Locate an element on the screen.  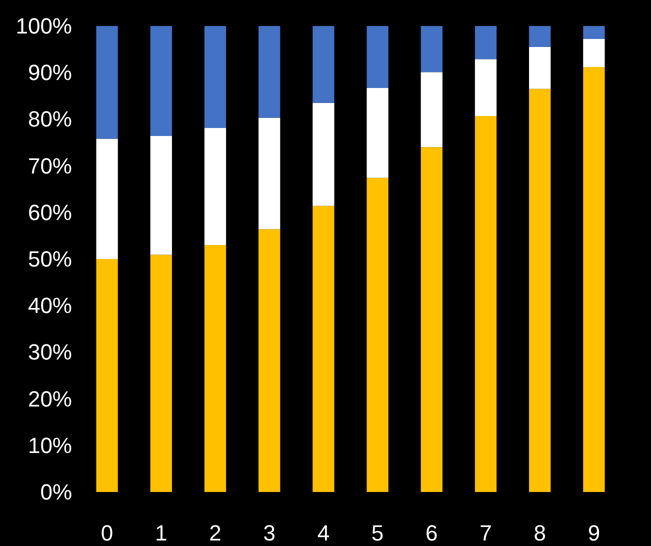
x-tick-label: 9 is located at coordinates (594, 533).